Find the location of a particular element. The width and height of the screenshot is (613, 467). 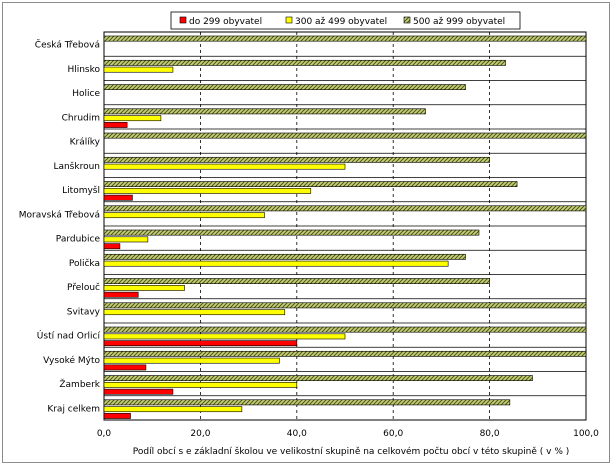

category-label: Pardubice is located at coordinates (78, 240).